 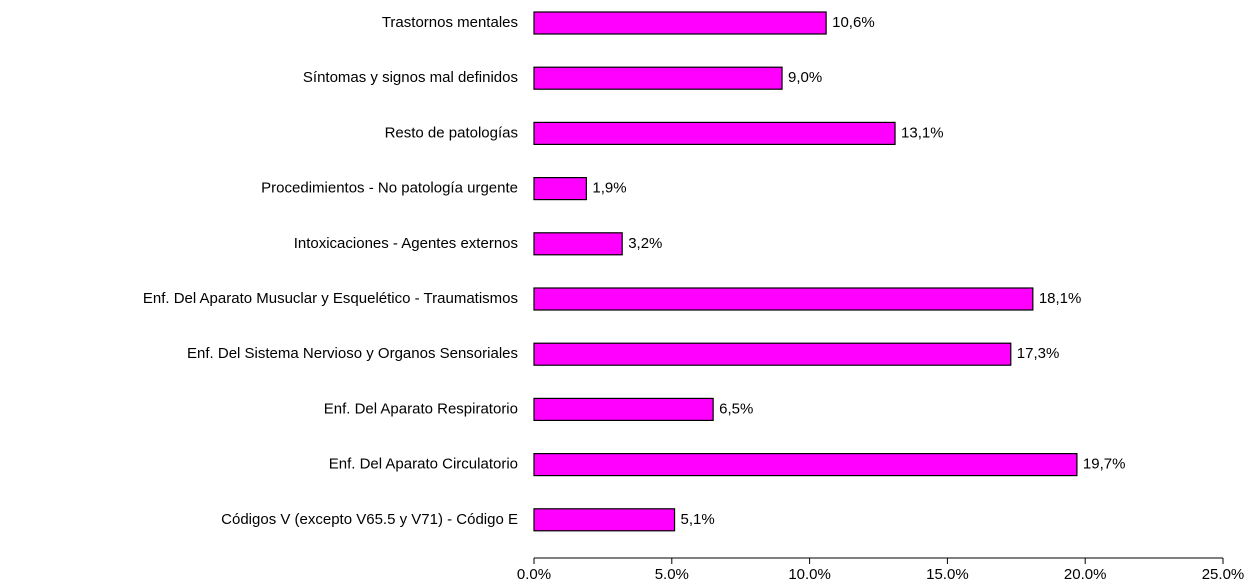 What do you see at coordinates (534, 574) in the screenshot?
I see `x-tick-label: 0.0%` at bounding box center [534, 574].